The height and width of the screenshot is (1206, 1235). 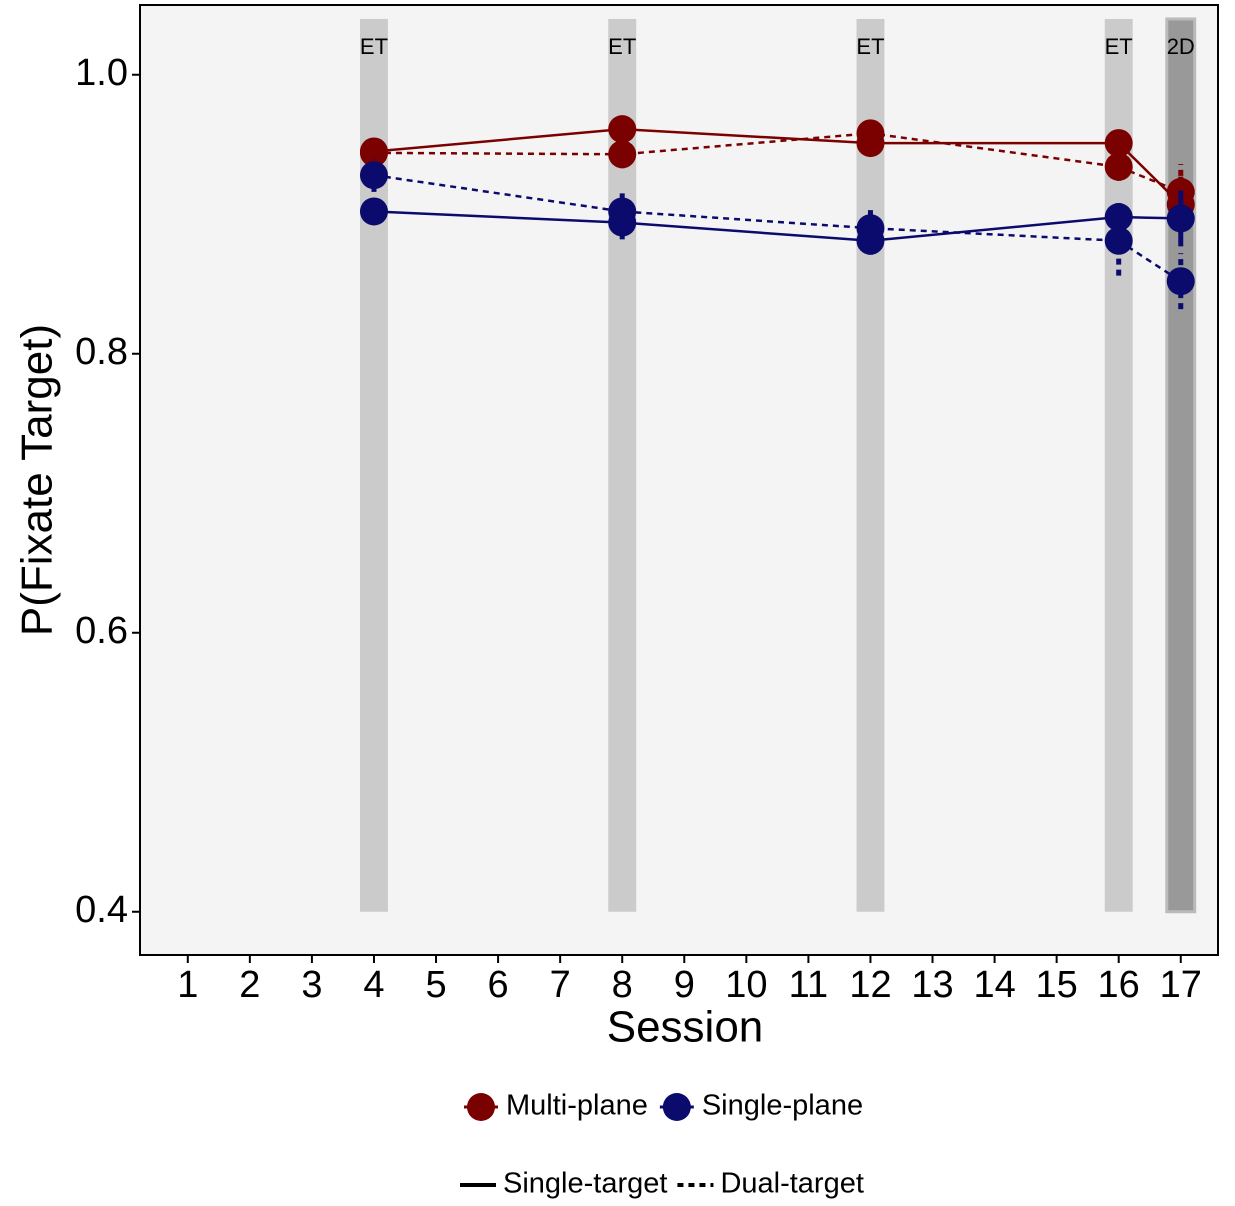 I want to click on x-tick-label: 15, so click(x=1057, y=985).